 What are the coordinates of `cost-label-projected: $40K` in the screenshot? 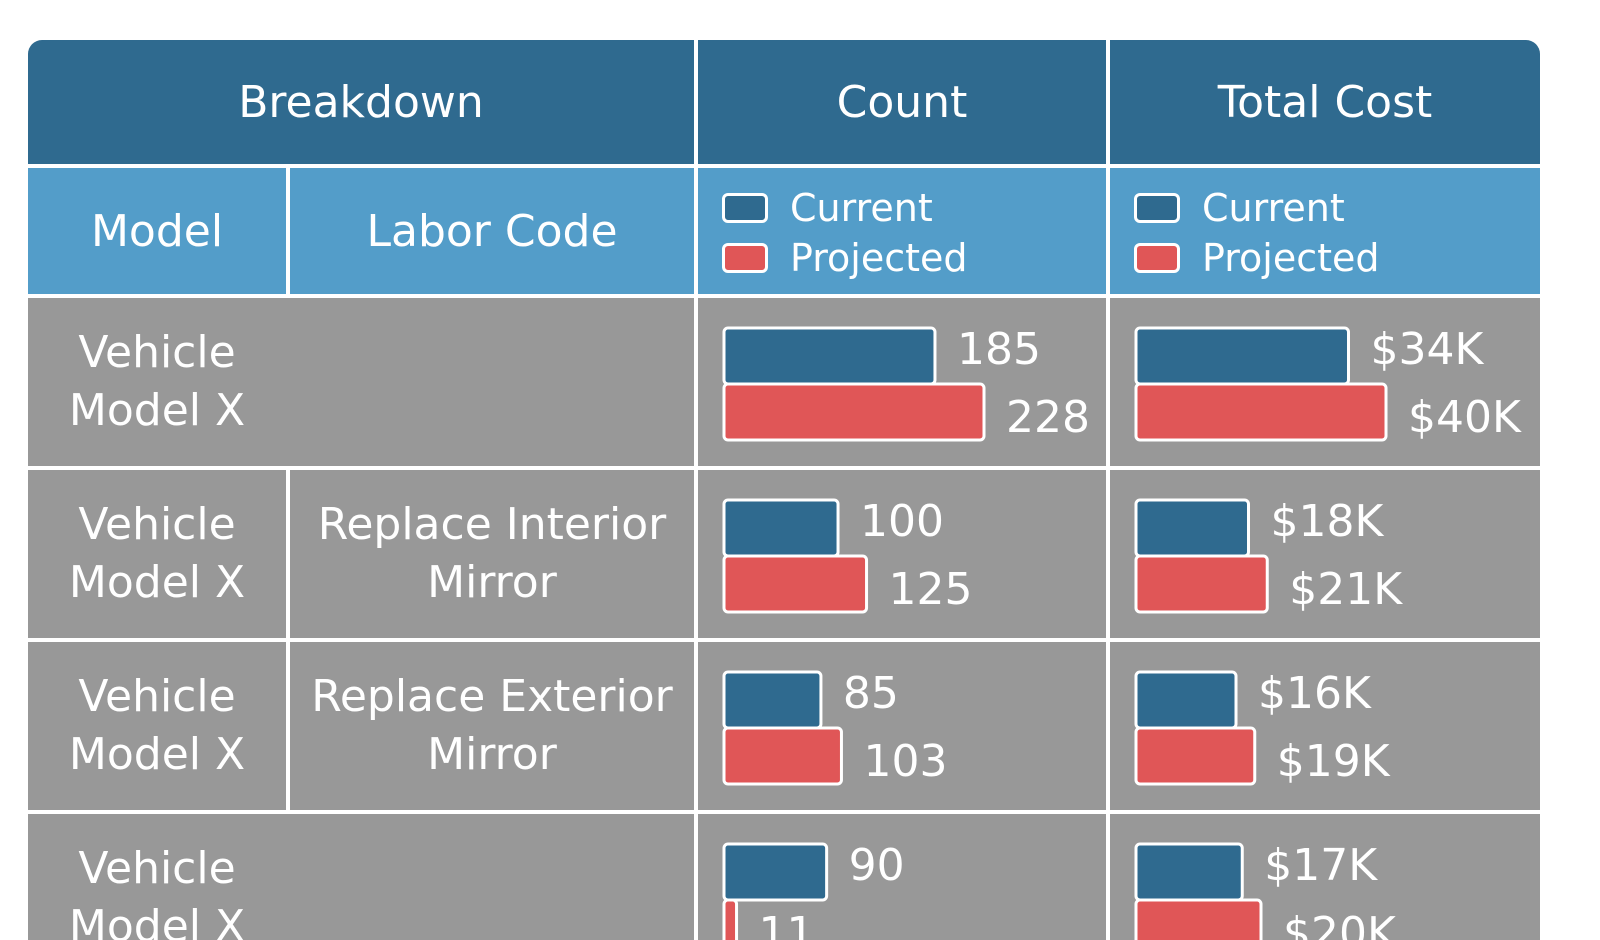 It's located at (1465, 417).